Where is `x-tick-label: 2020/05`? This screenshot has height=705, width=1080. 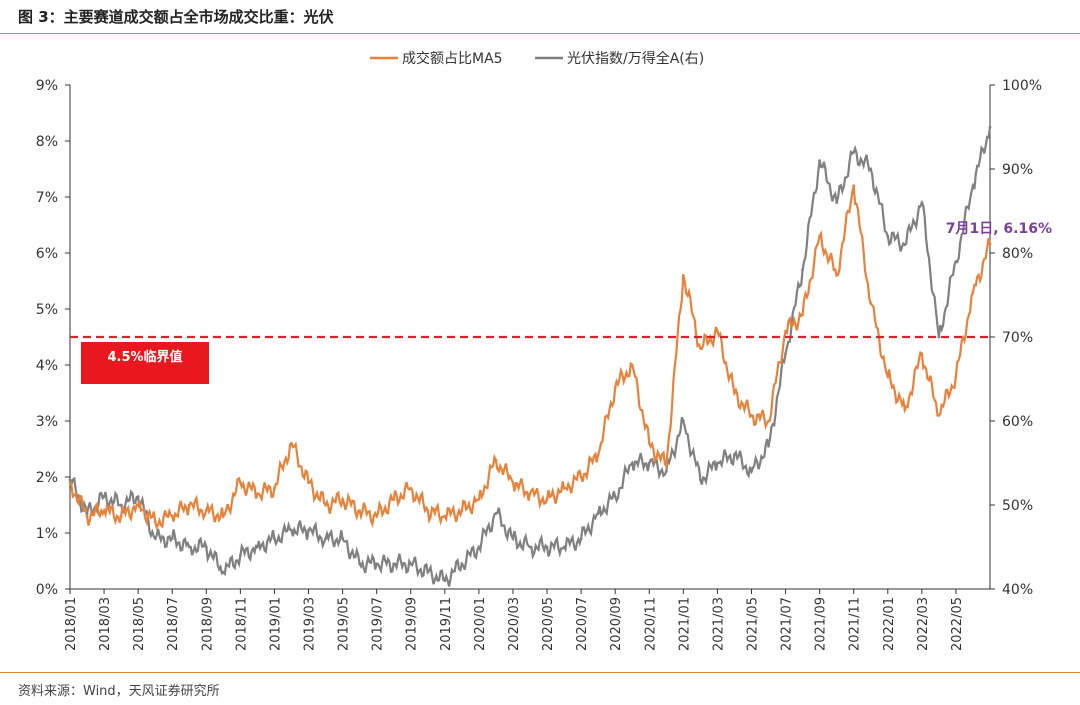
x-tick-label: 2020/05 is located at coordinates (548, 624).